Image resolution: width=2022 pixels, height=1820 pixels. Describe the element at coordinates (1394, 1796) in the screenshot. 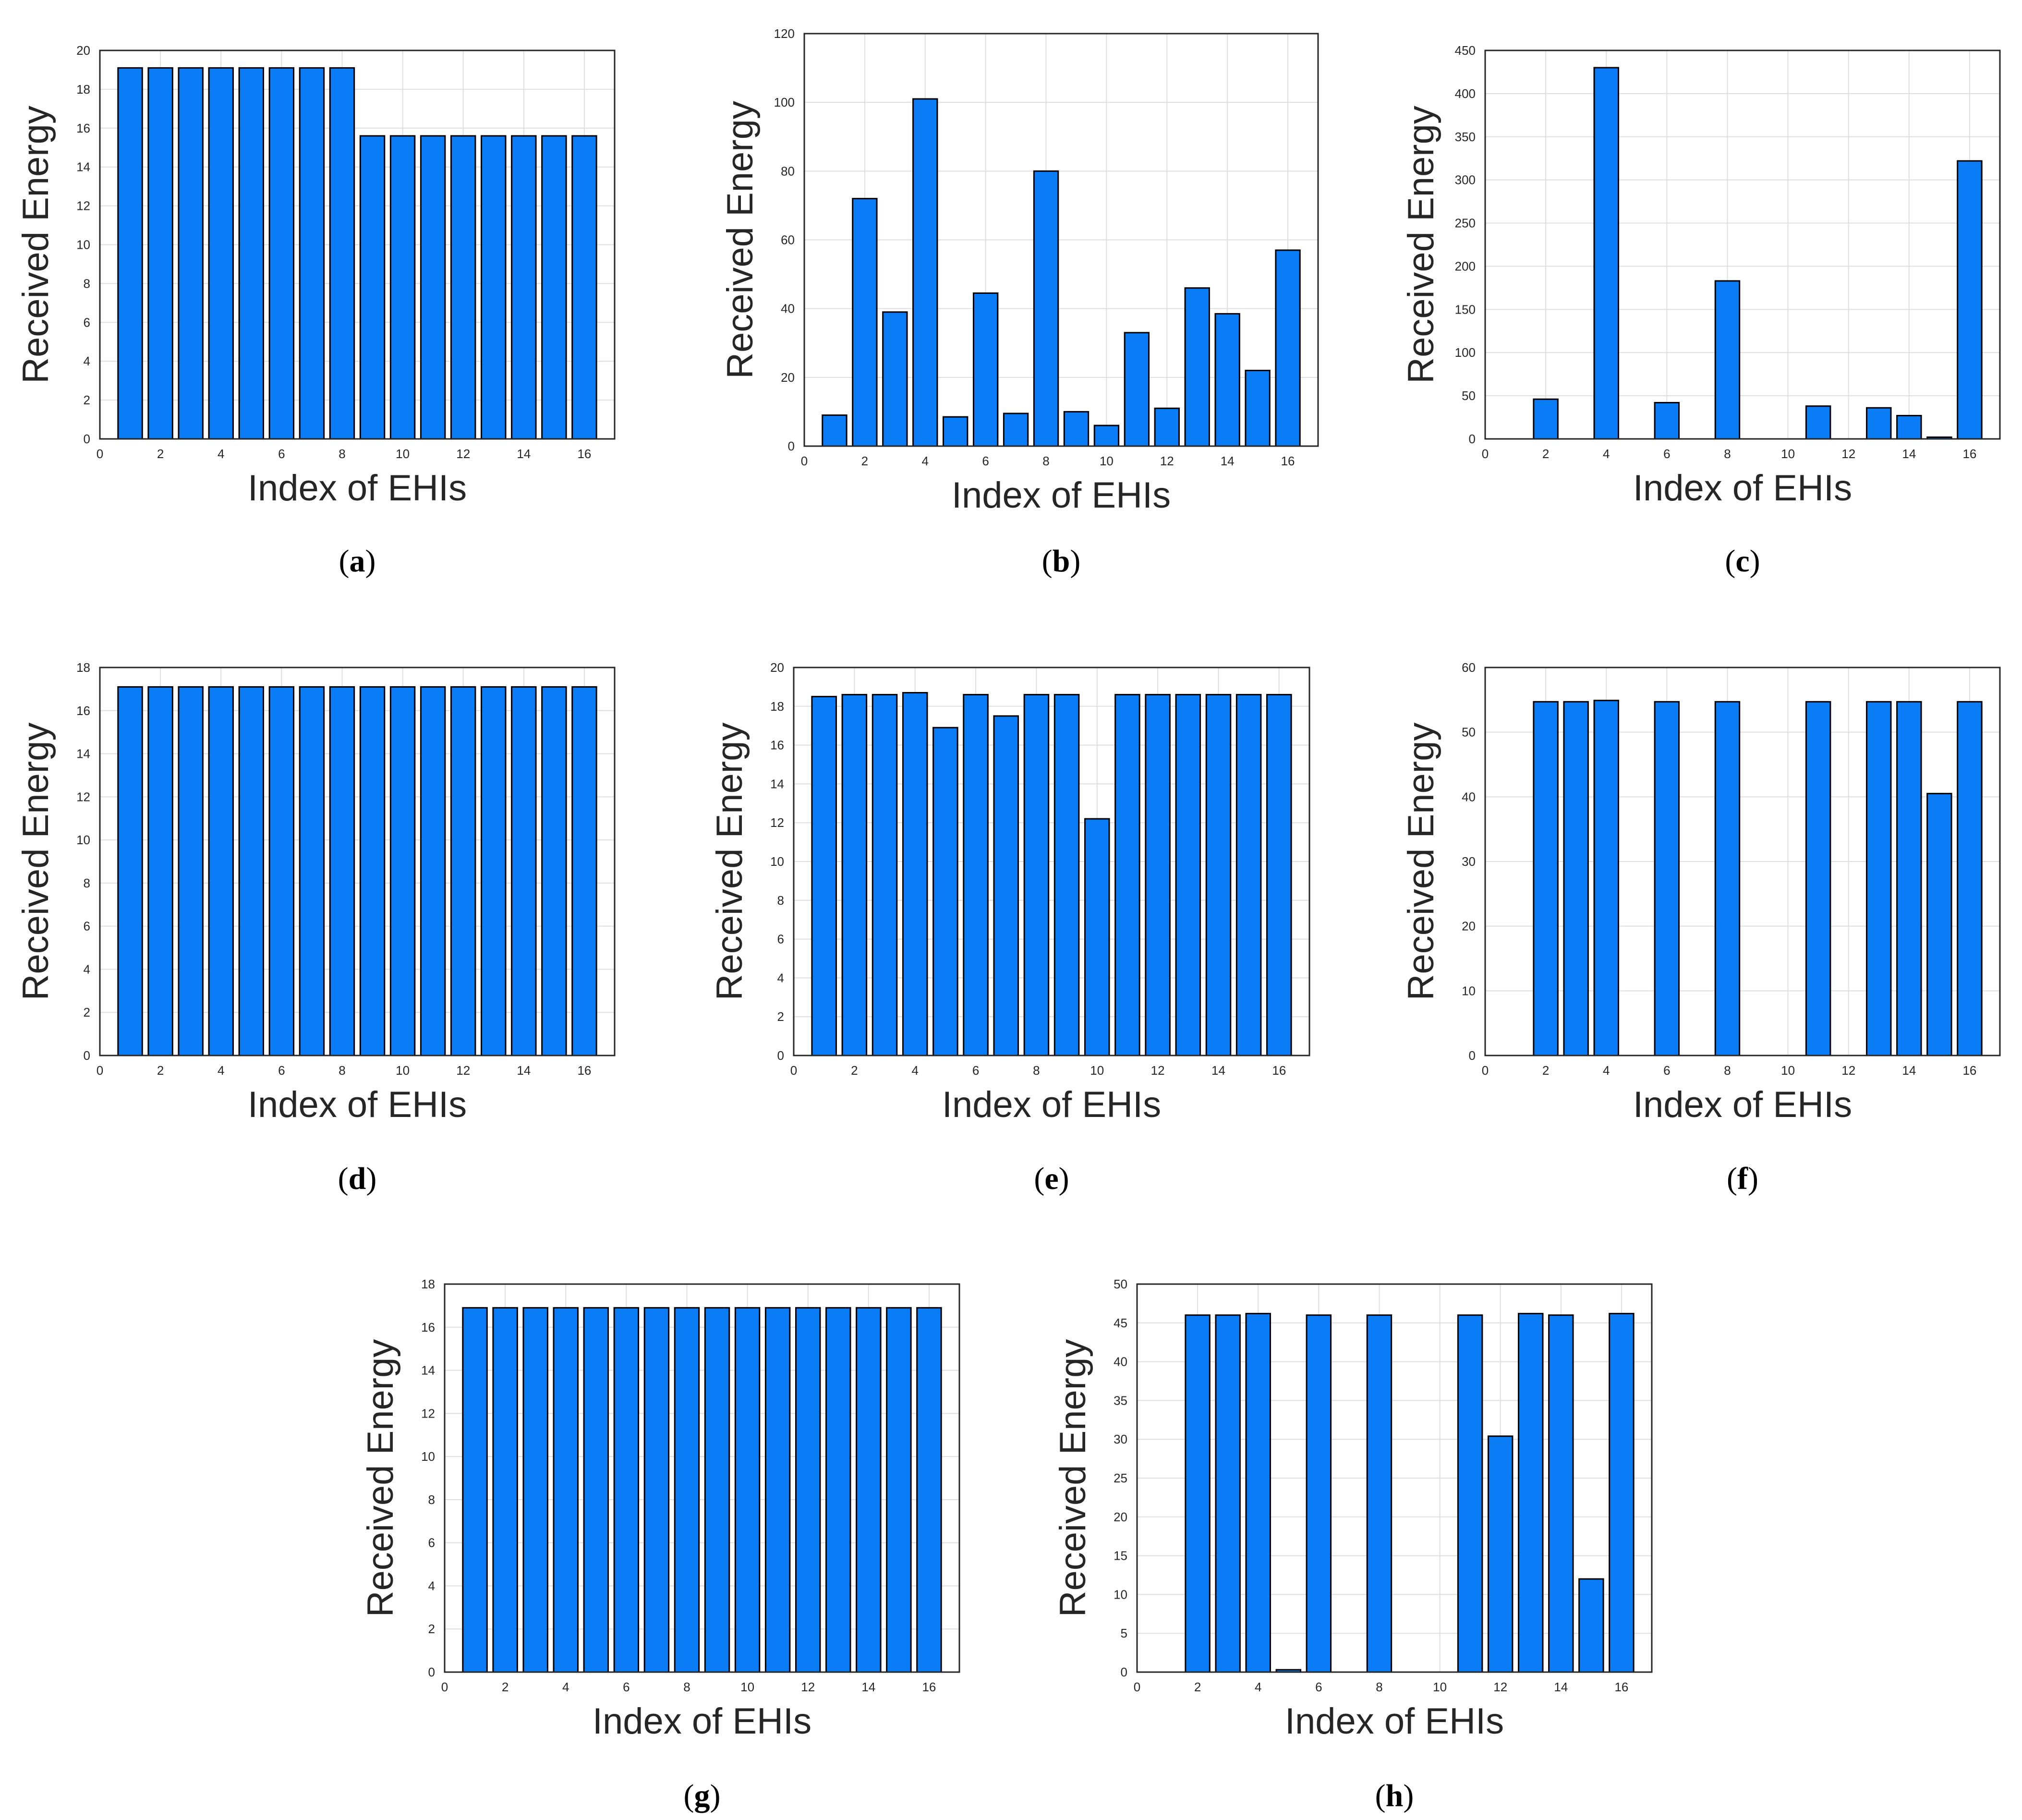

I see `panel-caption: (h)` at that location.